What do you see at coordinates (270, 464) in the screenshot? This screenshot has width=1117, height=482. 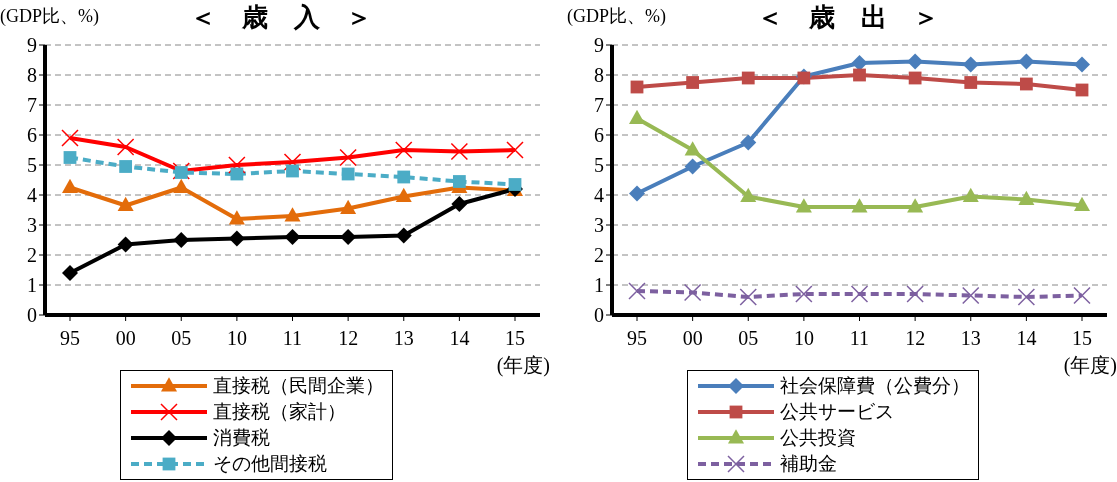 I see `legend-label: その他間接税` at bounding box center [270, 464].